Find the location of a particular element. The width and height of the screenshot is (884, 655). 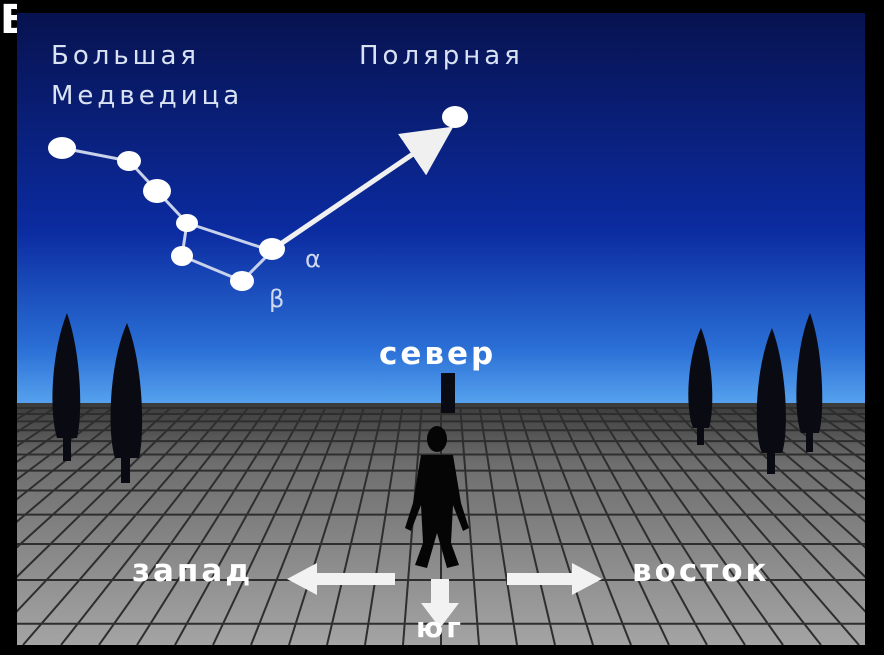

direction-arrows is located at coordinates (444, 595).